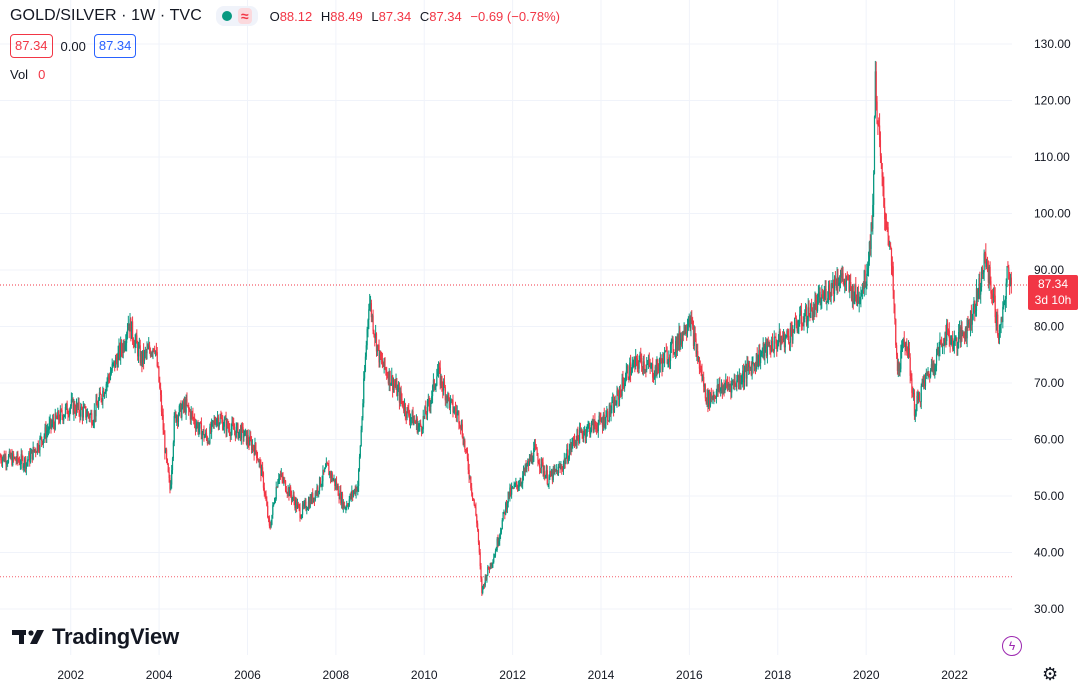 The image size is (1080, 689). Describe the element at coordinates (1050, 674) in the screenshot. I see `gear-icon: ⚙` at that location.